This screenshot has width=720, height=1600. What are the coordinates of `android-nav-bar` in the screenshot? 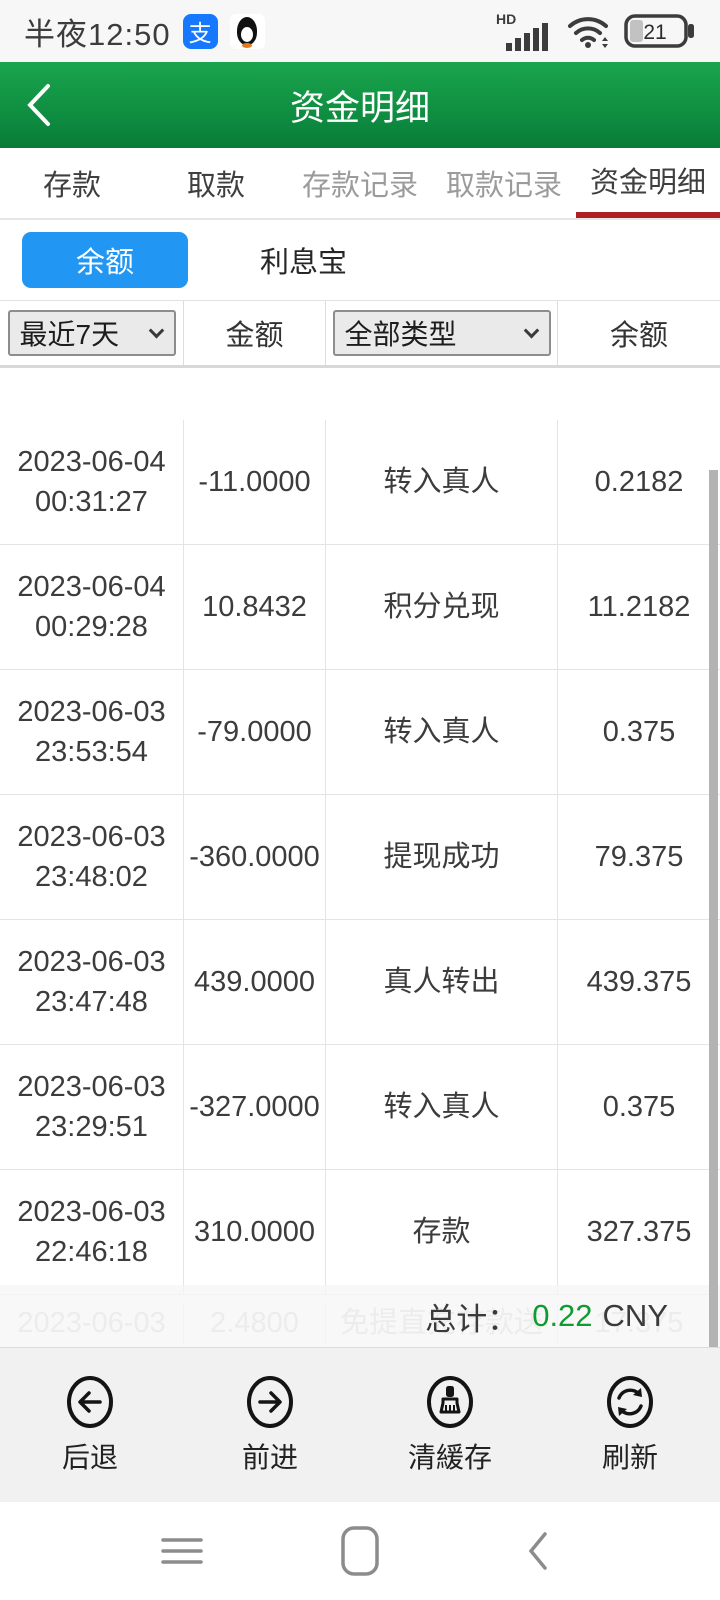 It's located at (360, 1551).